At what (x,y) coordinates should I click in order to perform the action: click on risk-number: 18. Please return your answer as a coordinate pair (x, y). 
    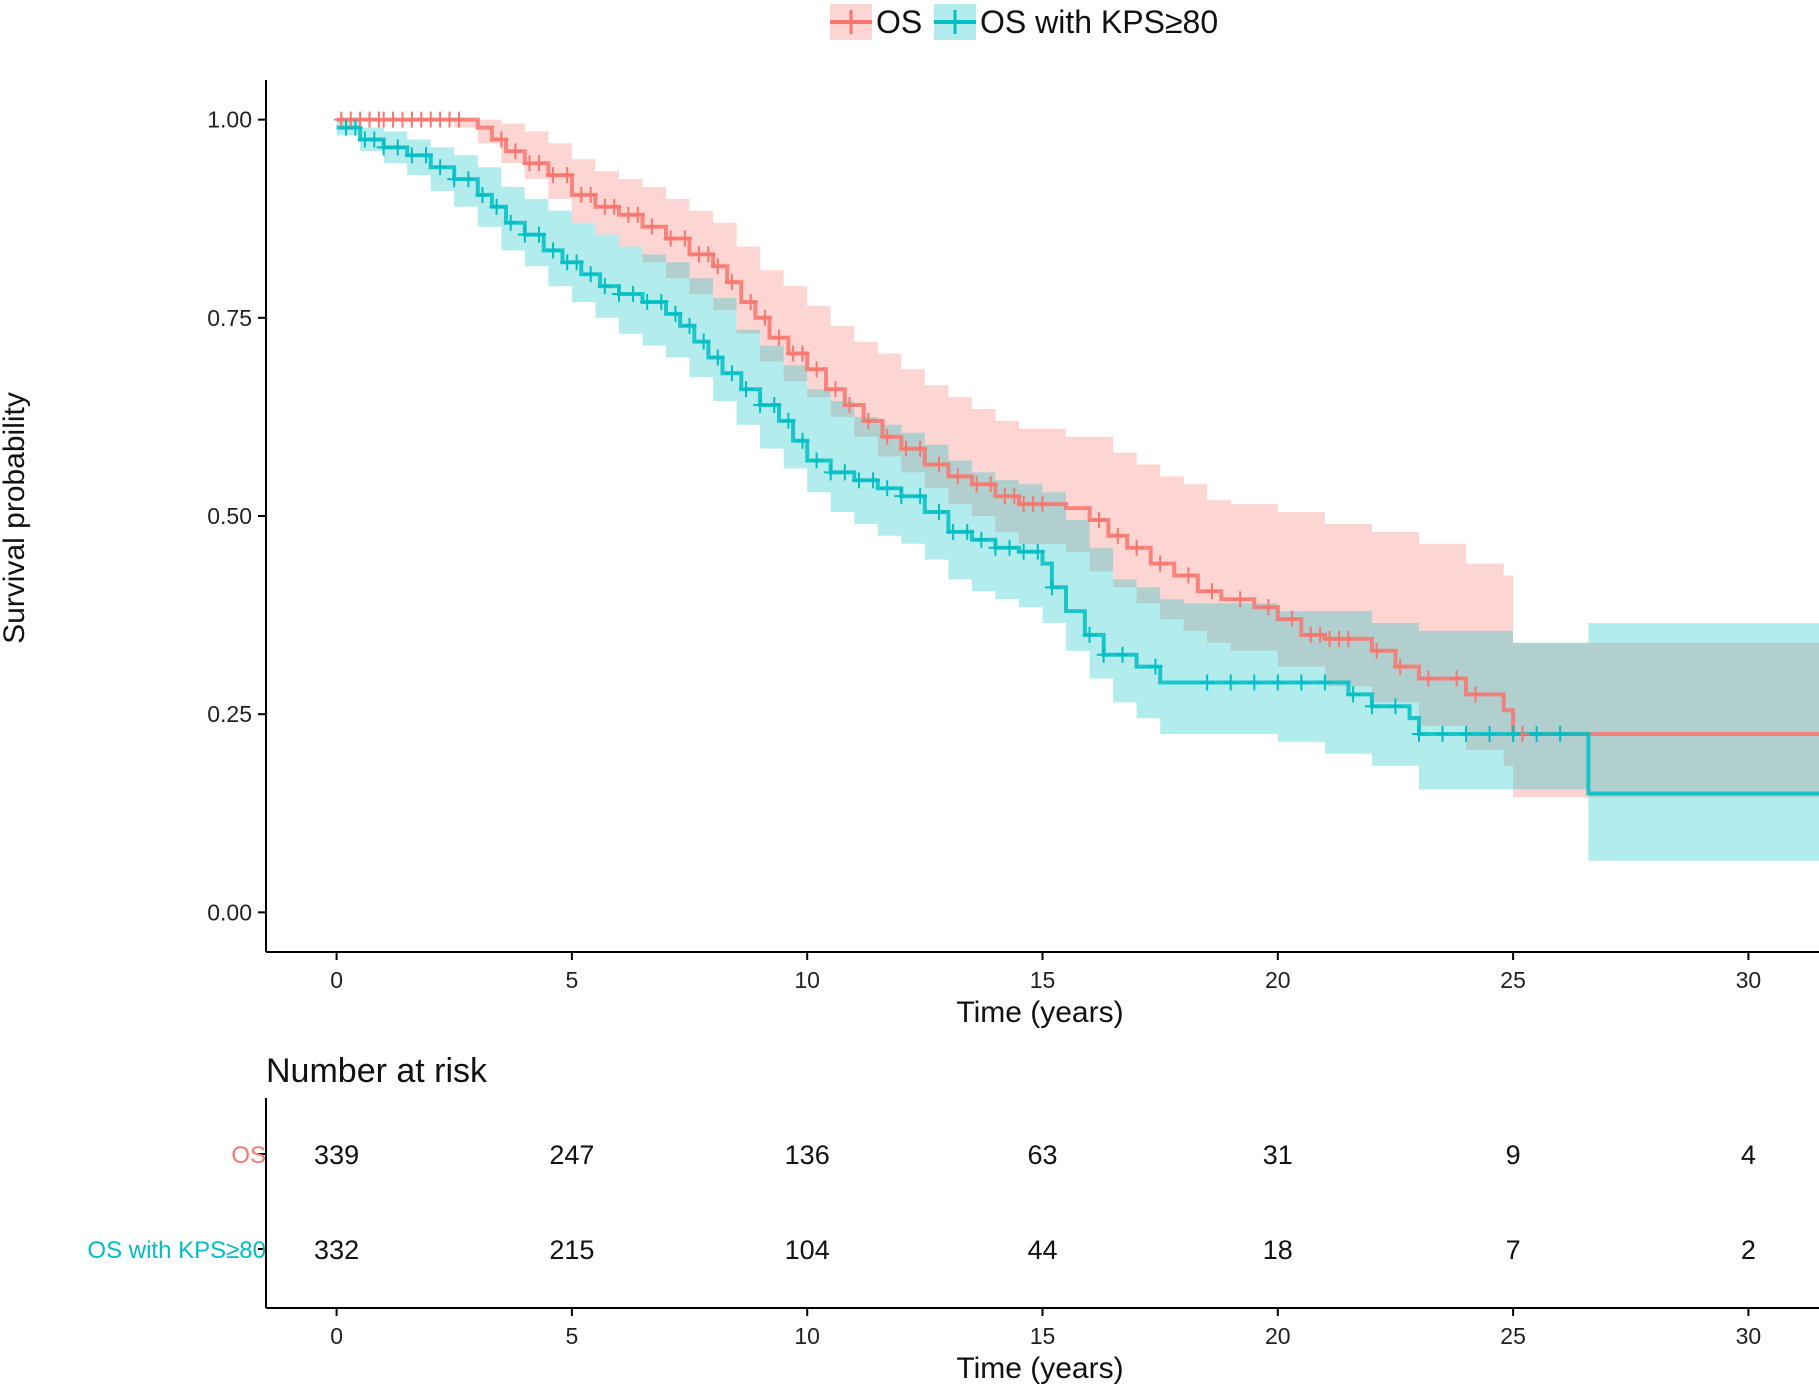
    Looking at the image, I should click on (1278, 1250).